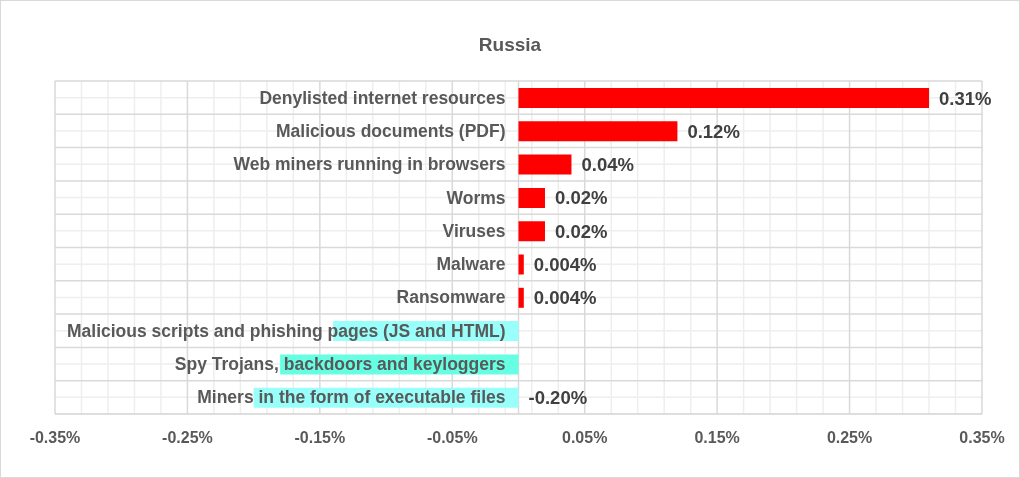 The image size is (1020, 478). What do you see at coordinates (476, 197) in the screenshot?
I see `y-tick-label: Worms` at bounding box center [476, 197].